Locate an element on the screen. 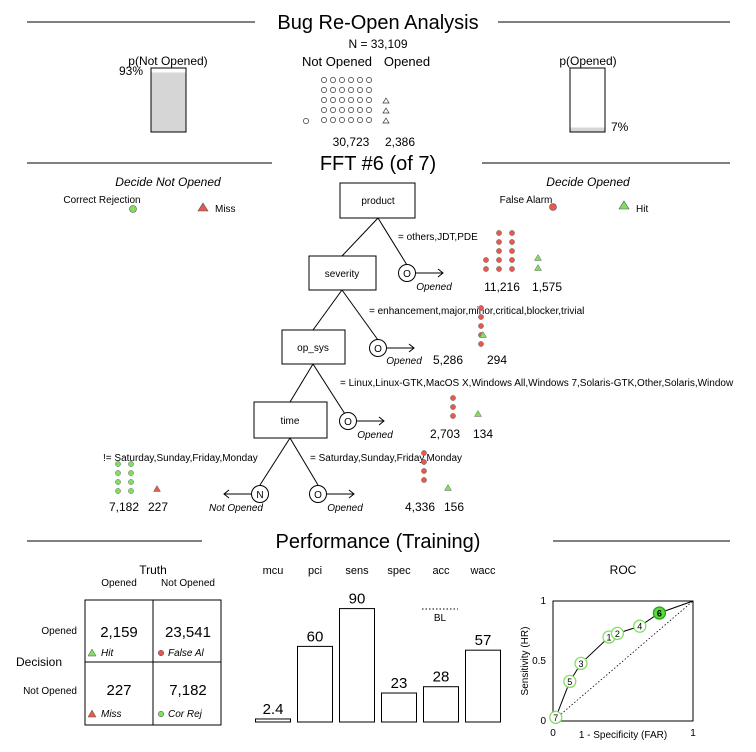 This screenshot has height=752, width=756. node-time-label: time is located at coordinates (290, 421).